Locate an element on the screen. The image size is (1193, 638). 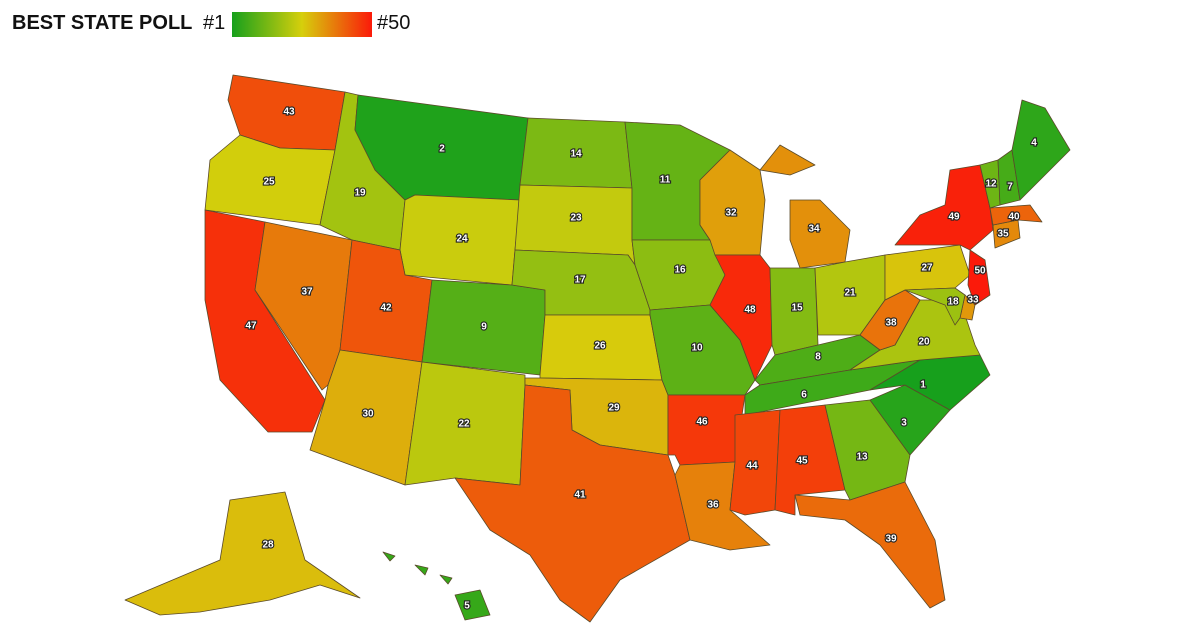
state-rank: 8 is located at coordinates (818, 357).